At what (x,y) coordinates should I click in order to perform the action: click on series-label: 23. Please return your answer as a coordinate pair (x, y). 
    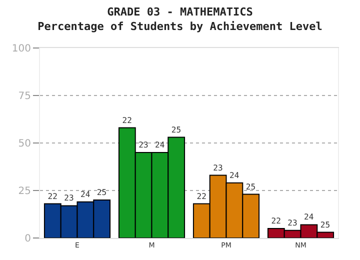
    Looking at the image, I should click on (69, 198).